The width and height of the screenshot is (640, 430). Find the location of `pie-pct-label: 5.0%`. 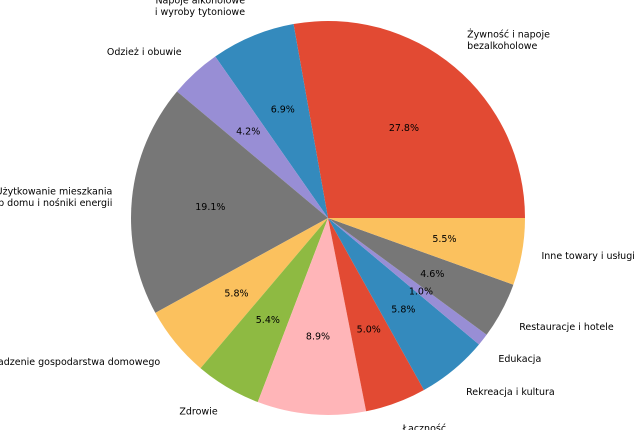

pie-pct-label: 5.0% is located at coordinates (369, 329).